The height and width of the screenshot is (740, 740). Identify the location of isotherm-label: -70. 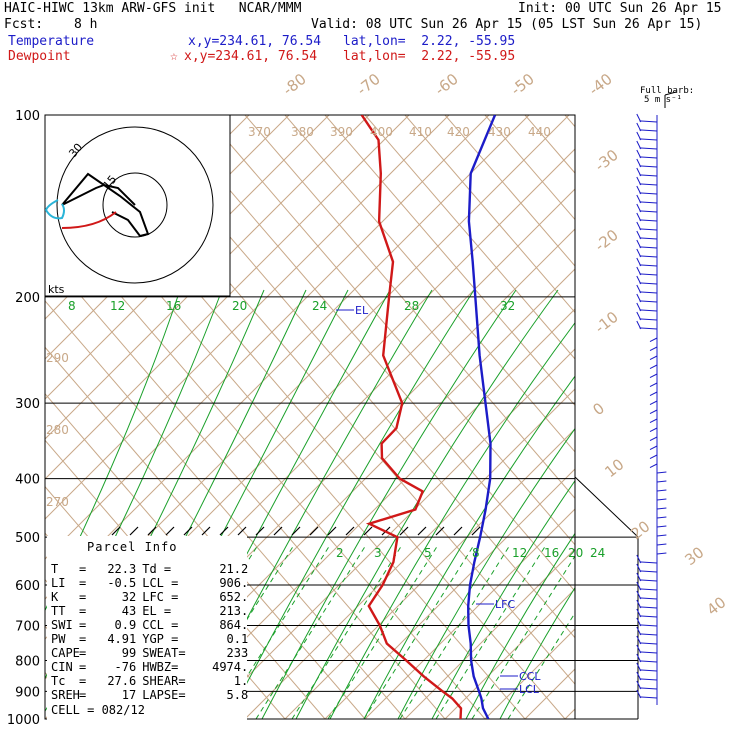
(368, 84).